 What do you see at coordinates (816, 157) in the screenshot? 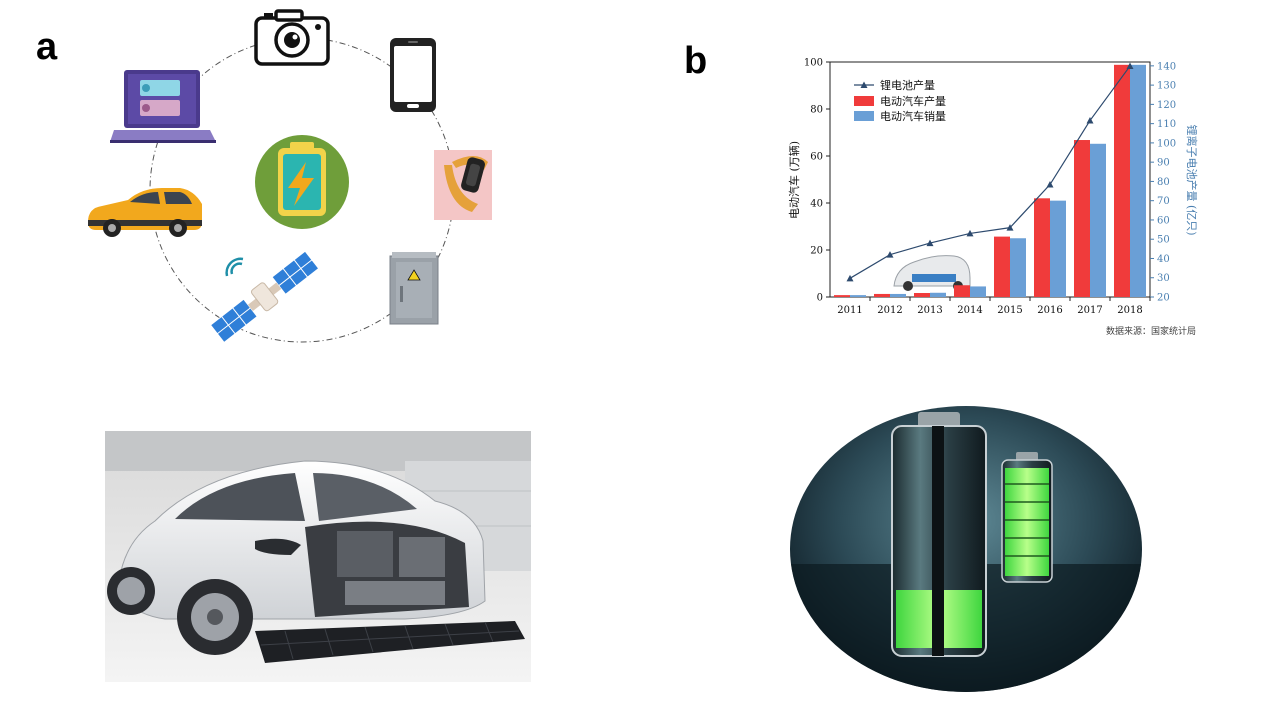
I see `left-tick-label: 60` at bounding box center [816, 157].